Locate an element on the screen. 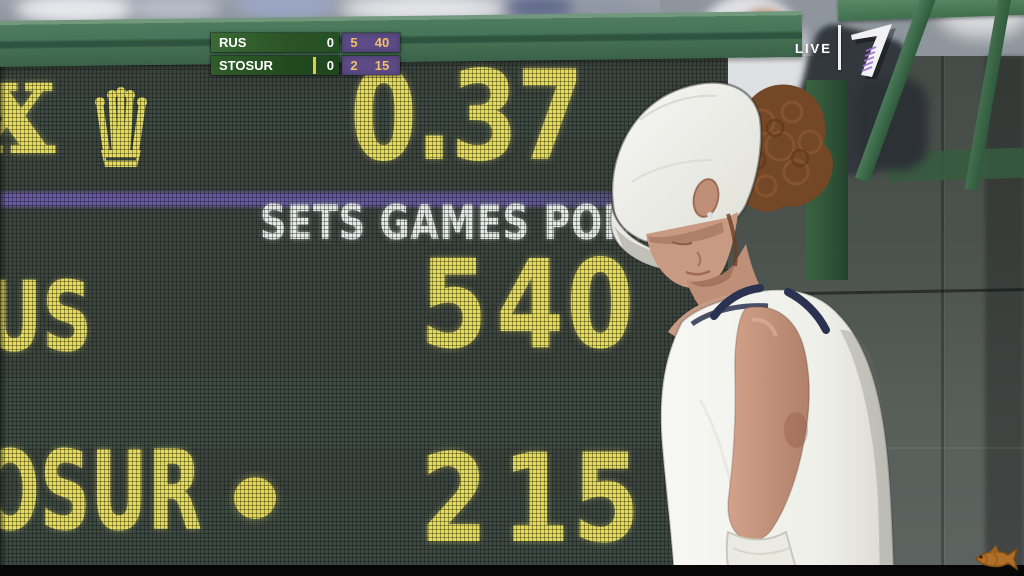 The height and width of the screenshot is (576, 1024). closed-eye is located at coordinates (682, 243).